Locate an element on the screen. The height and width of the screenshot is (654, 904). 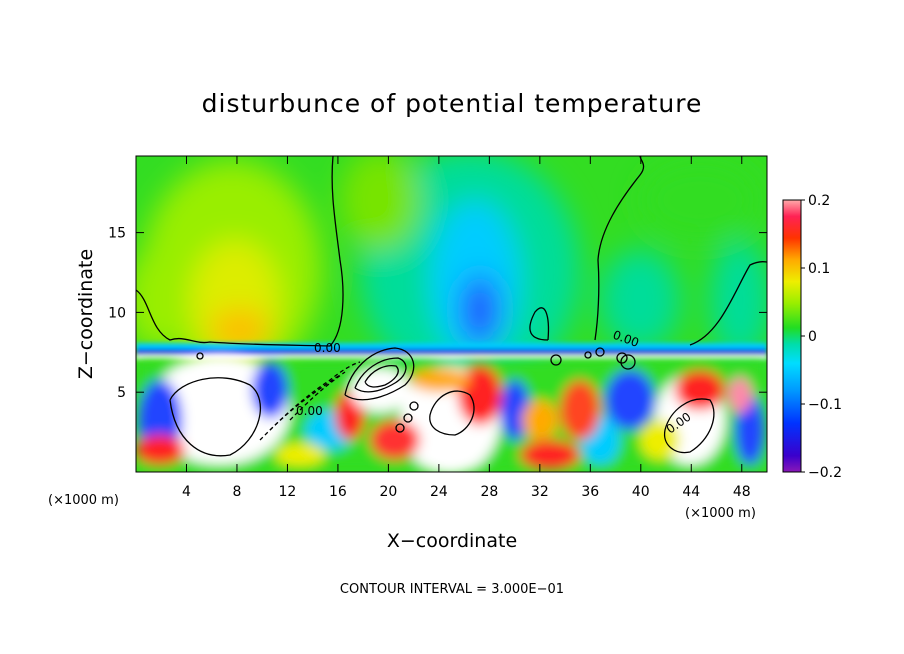
y-tick-label-2: 15 is located at coordinates (117, 234).